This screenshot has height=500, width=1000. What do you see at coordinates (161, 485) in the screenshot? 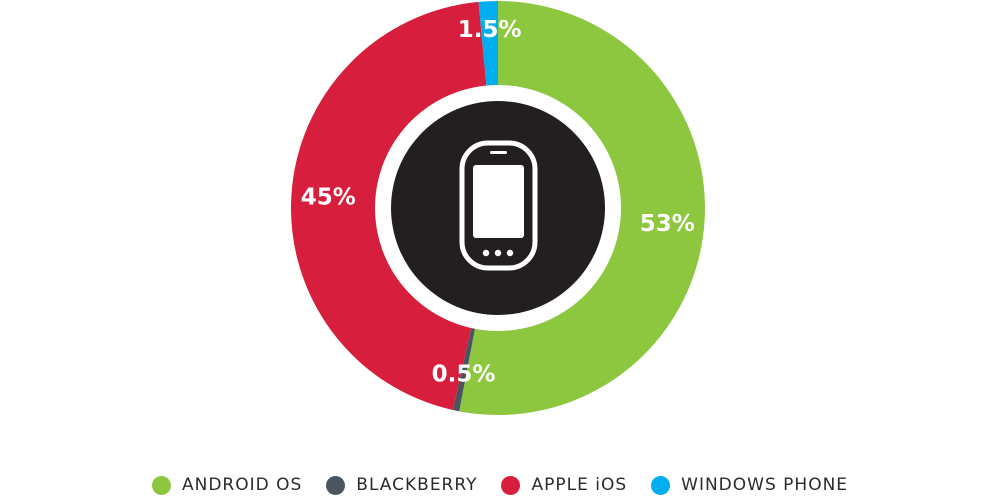
I see `legend-dot-android` at bounding box center [161, 485].